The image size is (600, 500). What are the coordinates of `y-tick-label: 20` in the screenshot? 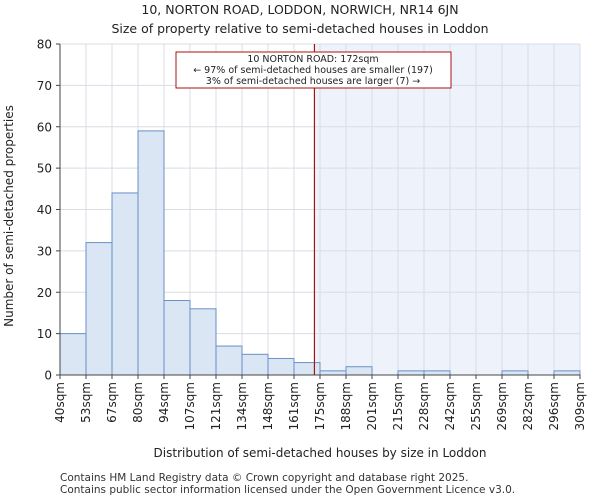 It's located at (44, 293).